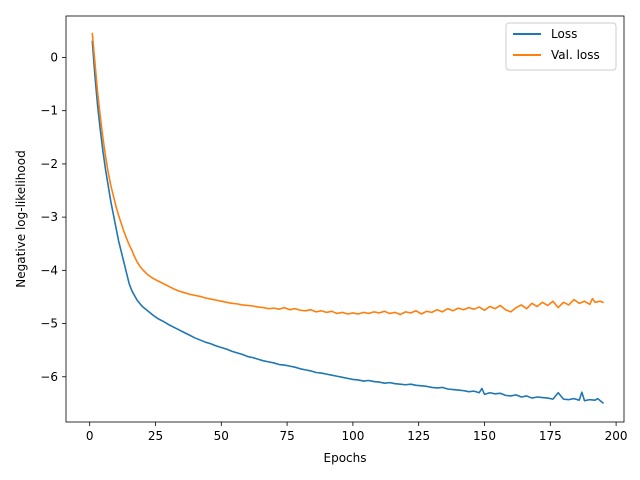 The width and height of the screenshot is (640, 480). What do you see at coordinates (21, 218) in the screenshot?
I see `y-axis-label: Negative log-likelihood` at bounding box center [21, 218].